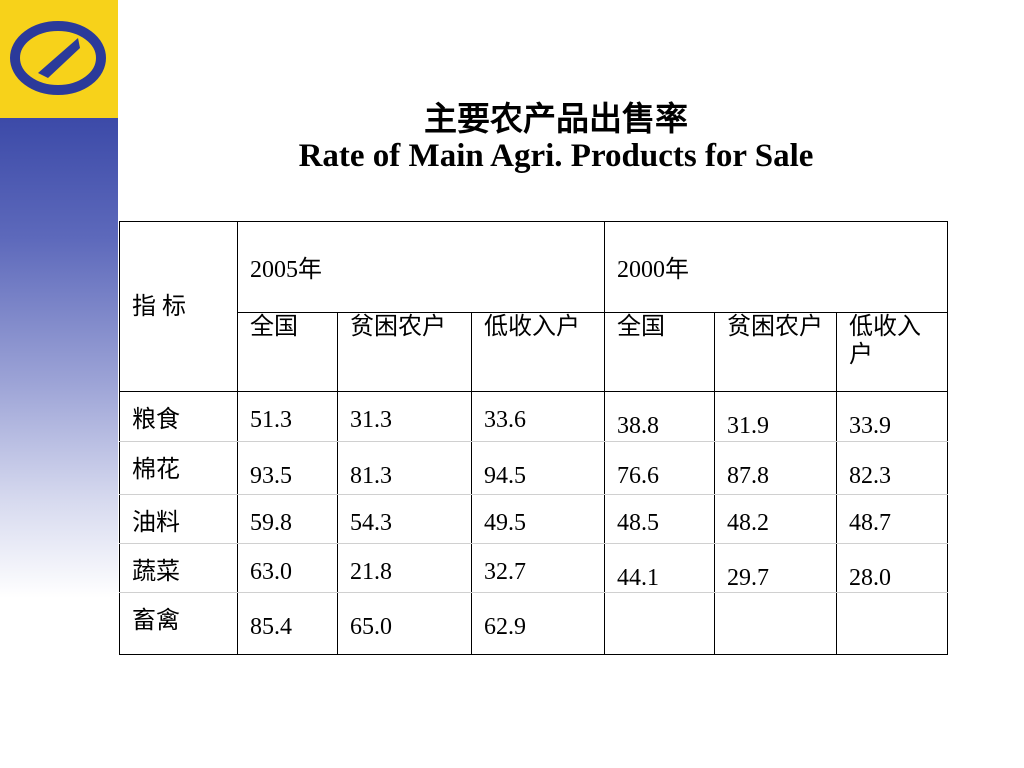 Image resolution: width=1024 pixels, height=768 pixels. I want to click on table-cell: 62.9, so click(538, 623).